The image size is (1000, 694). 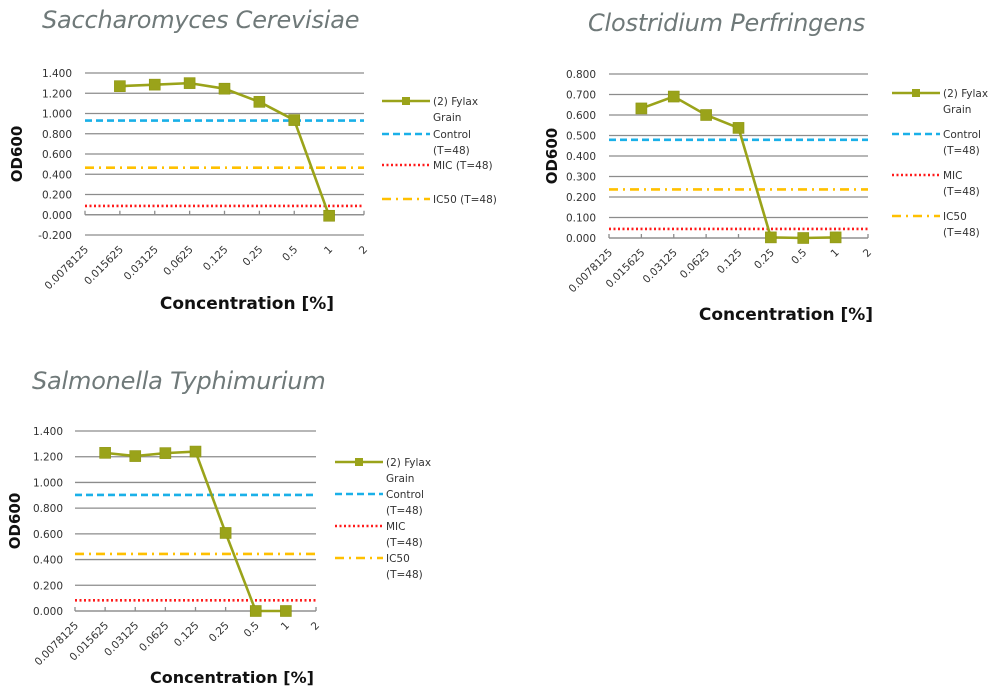 I want to click on chart-title: Salmonella Typhimurium, so click(x=179, y=381).